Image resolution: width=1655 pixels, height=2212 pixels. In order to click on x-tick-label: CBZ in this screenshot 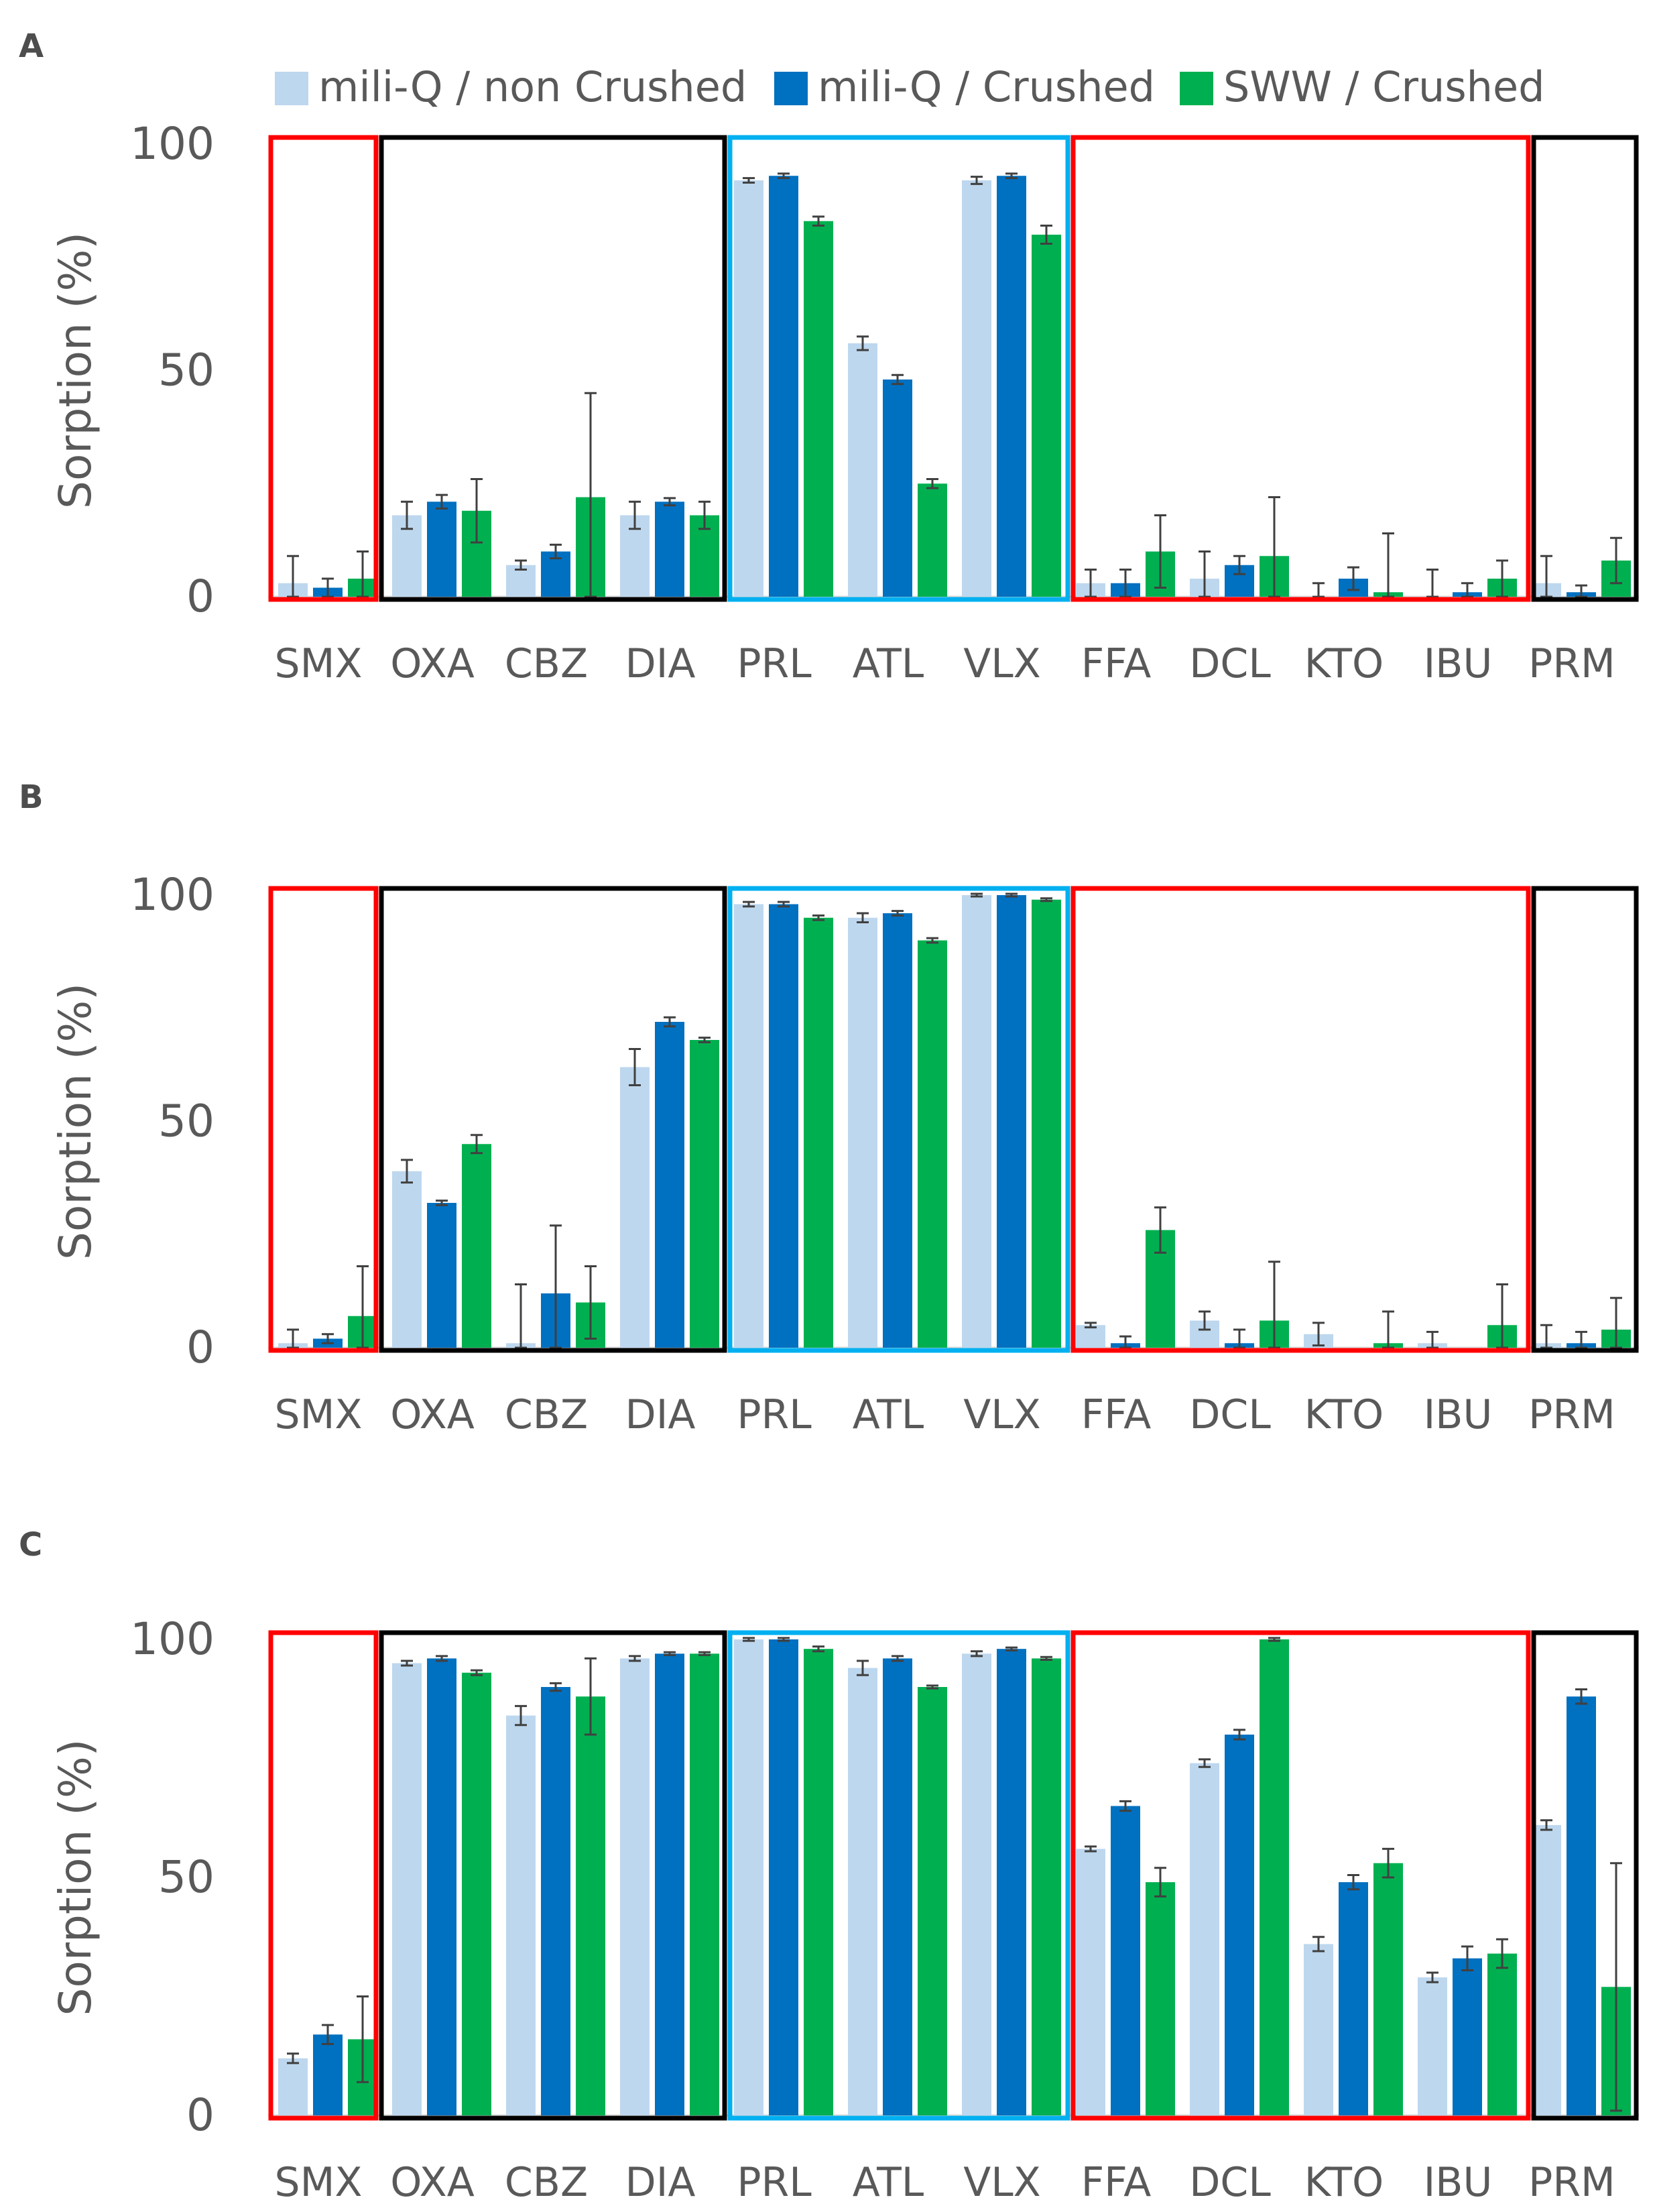, I will do `click(546, 1414)`.